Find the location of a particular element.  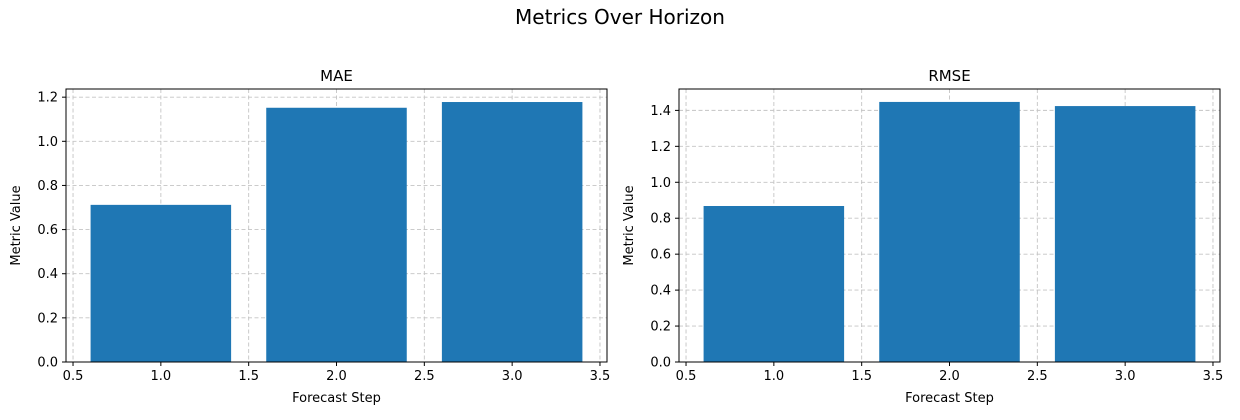

figure-title: Metrics Over Horizon is located at coordinates (620, 17).